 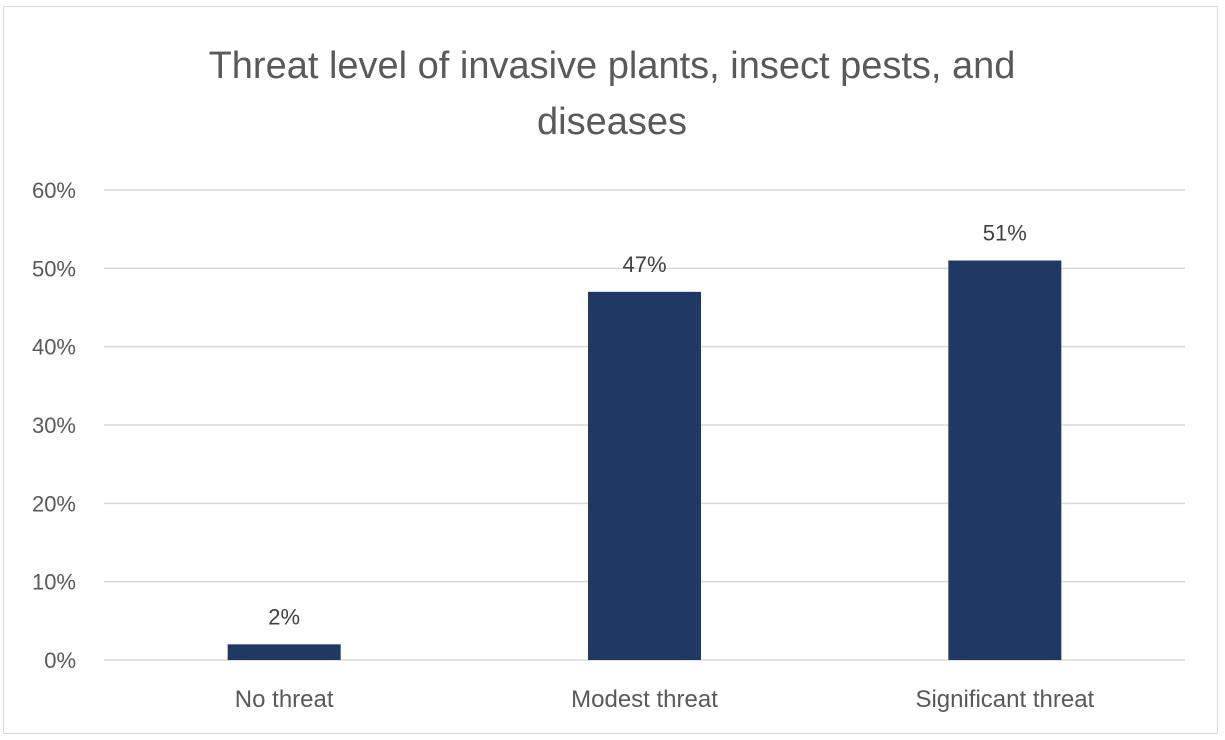 I want to click on x-category-label: Modest threat, so click(x=644, y=699).